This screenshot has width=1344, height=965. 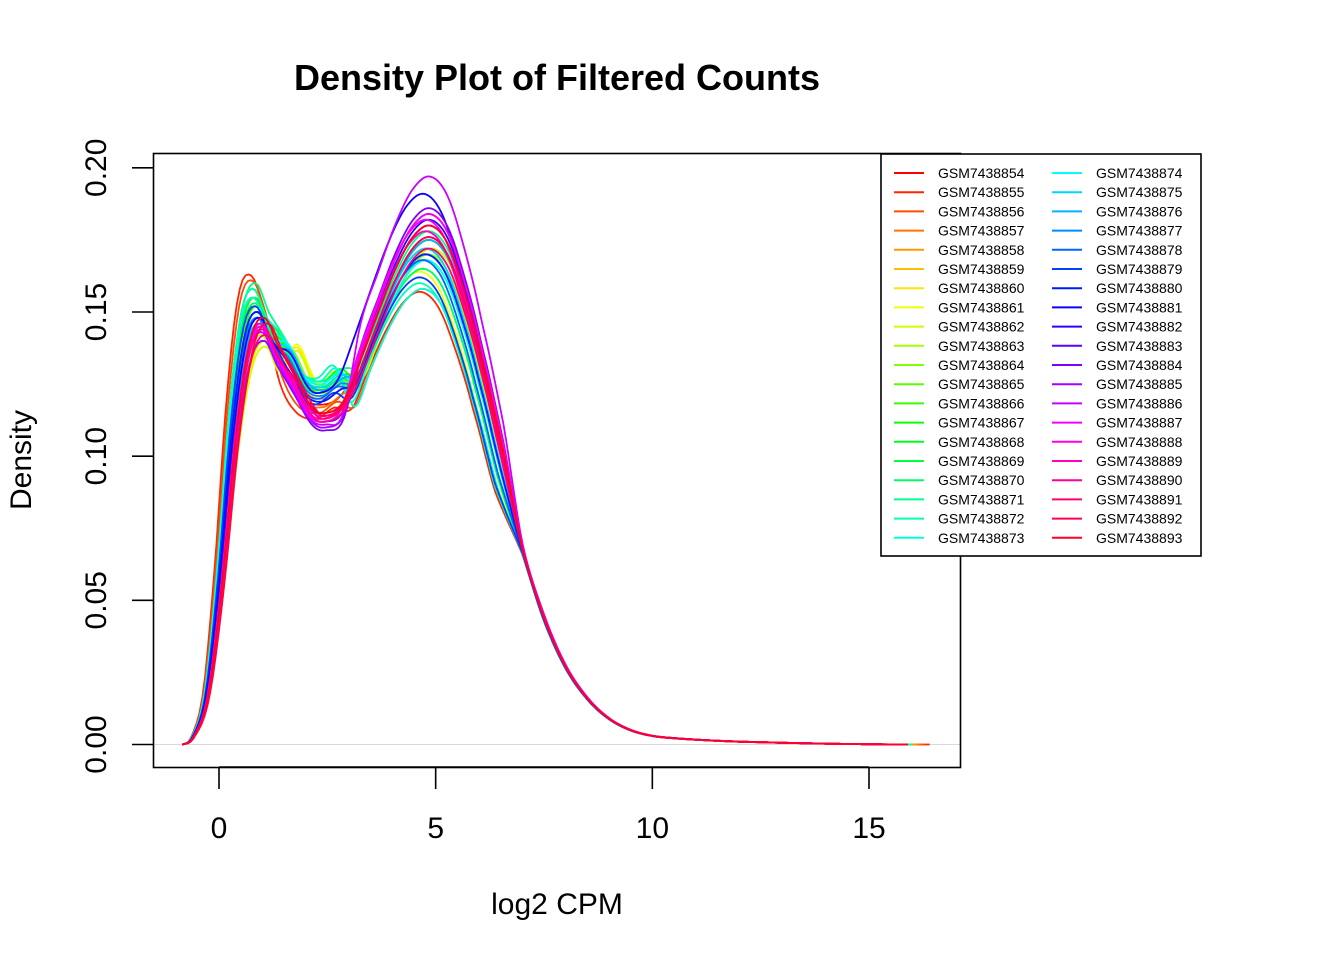 I want to click on y-axis-label: Density, so click(x=21, y=460).